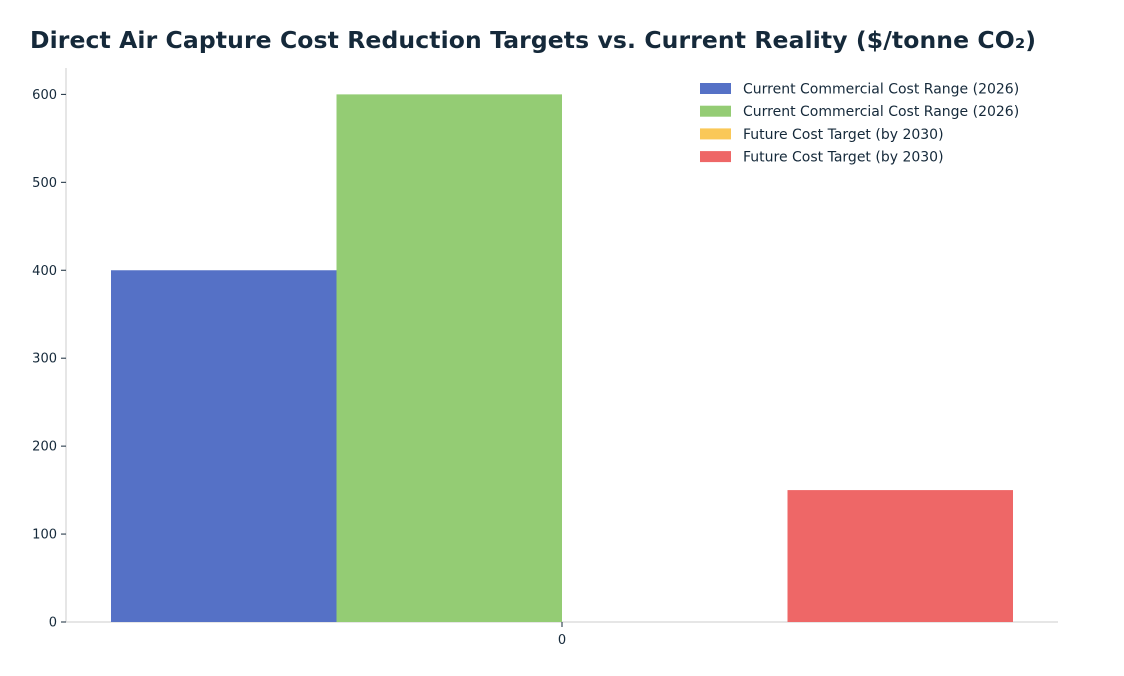 This screenshot has height=676, width=1124. Describe the element at coordinates (843, 158) in the screenshot. I see `legend-label-4: Future Cost Target (by 2030)` at that location.